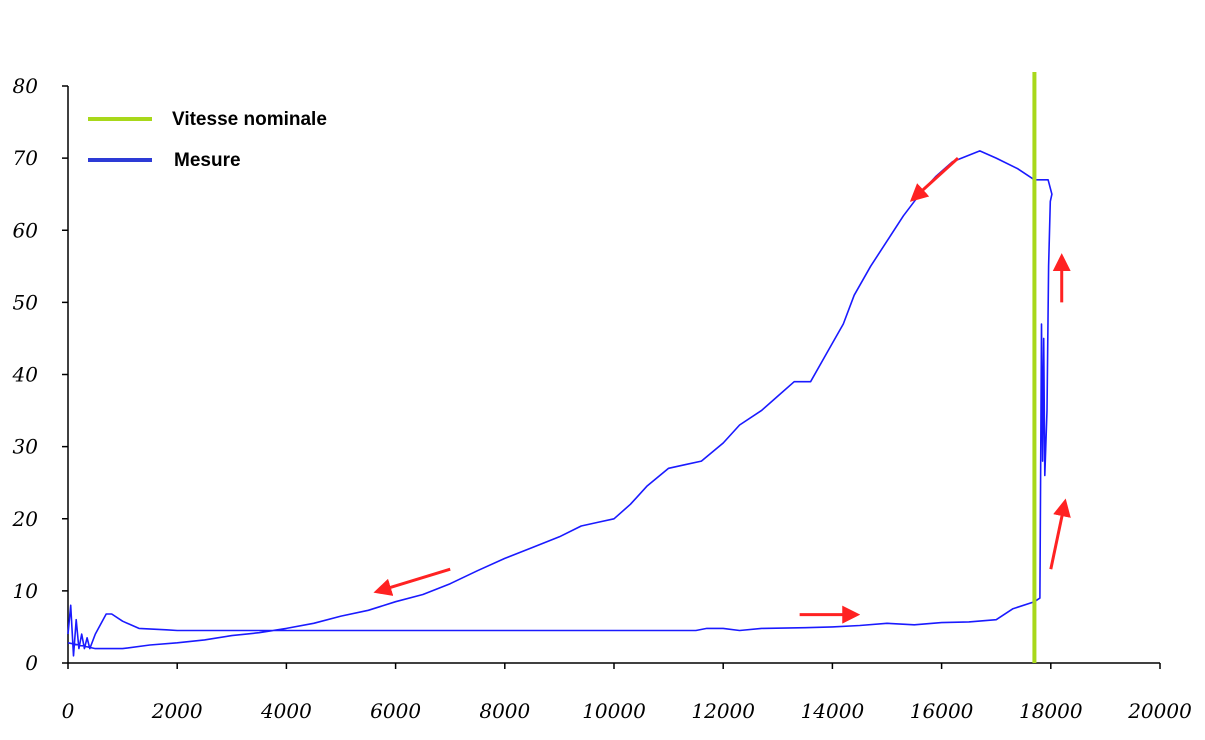 Image resolution: width=1205 pixels, height=740 pixels. What do you see at coordinates (249, 119) in the screenshot?
I see `legend-label: Vitesse nominale` at bounding box center [249, 119].